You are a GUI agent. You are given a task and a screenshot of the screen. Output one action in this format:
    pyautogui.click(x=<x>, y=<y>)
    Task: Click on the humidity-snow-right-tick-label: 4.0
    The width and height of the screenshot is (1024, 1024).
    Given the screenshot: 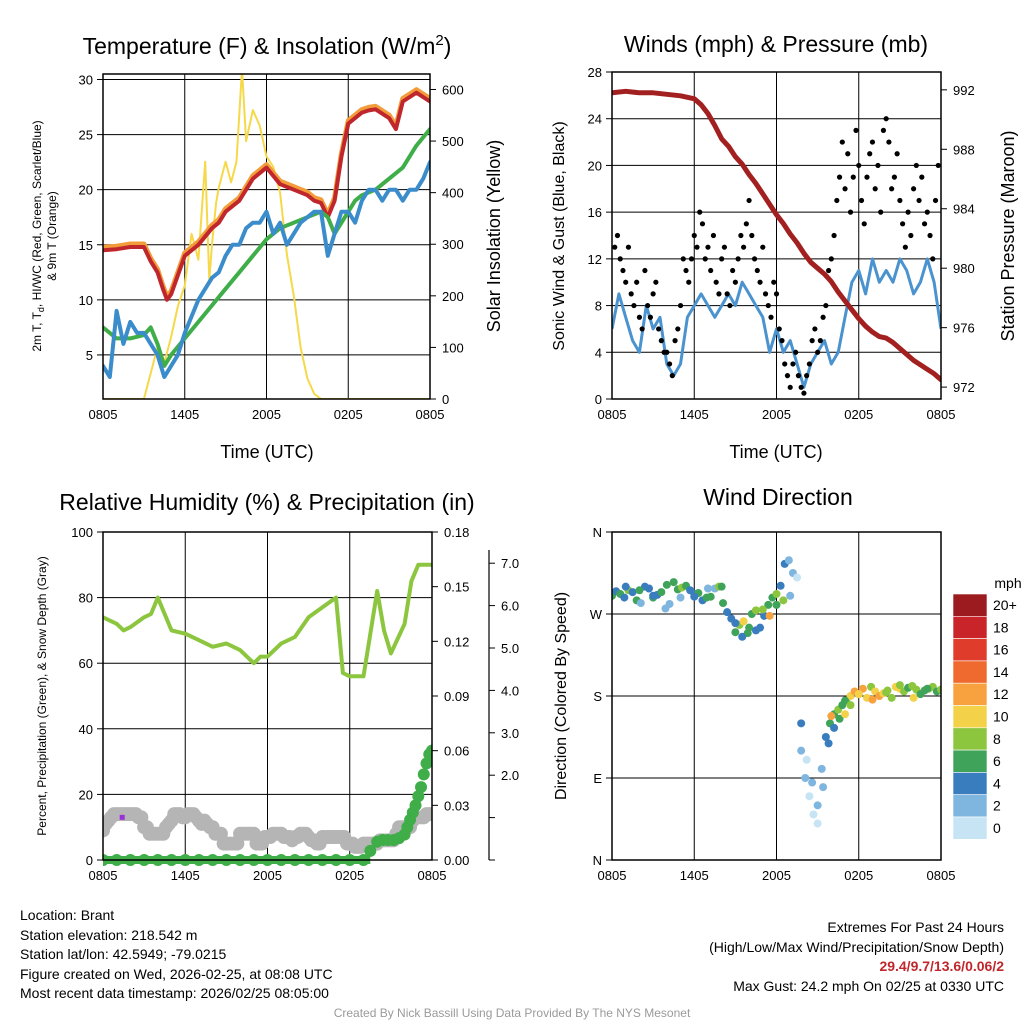 What is the action you would take?
    pyautogui.click(x=510, y=690)
    